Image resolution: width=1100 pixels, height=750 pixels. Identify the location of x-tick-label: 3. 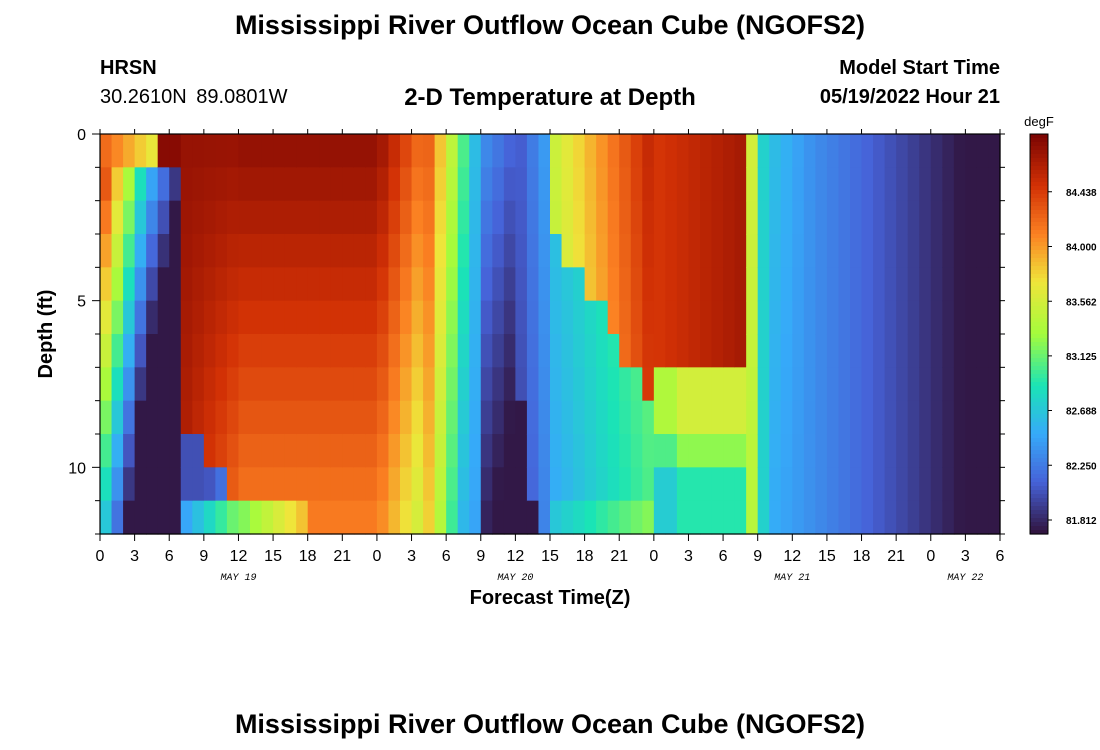
(688, 556).